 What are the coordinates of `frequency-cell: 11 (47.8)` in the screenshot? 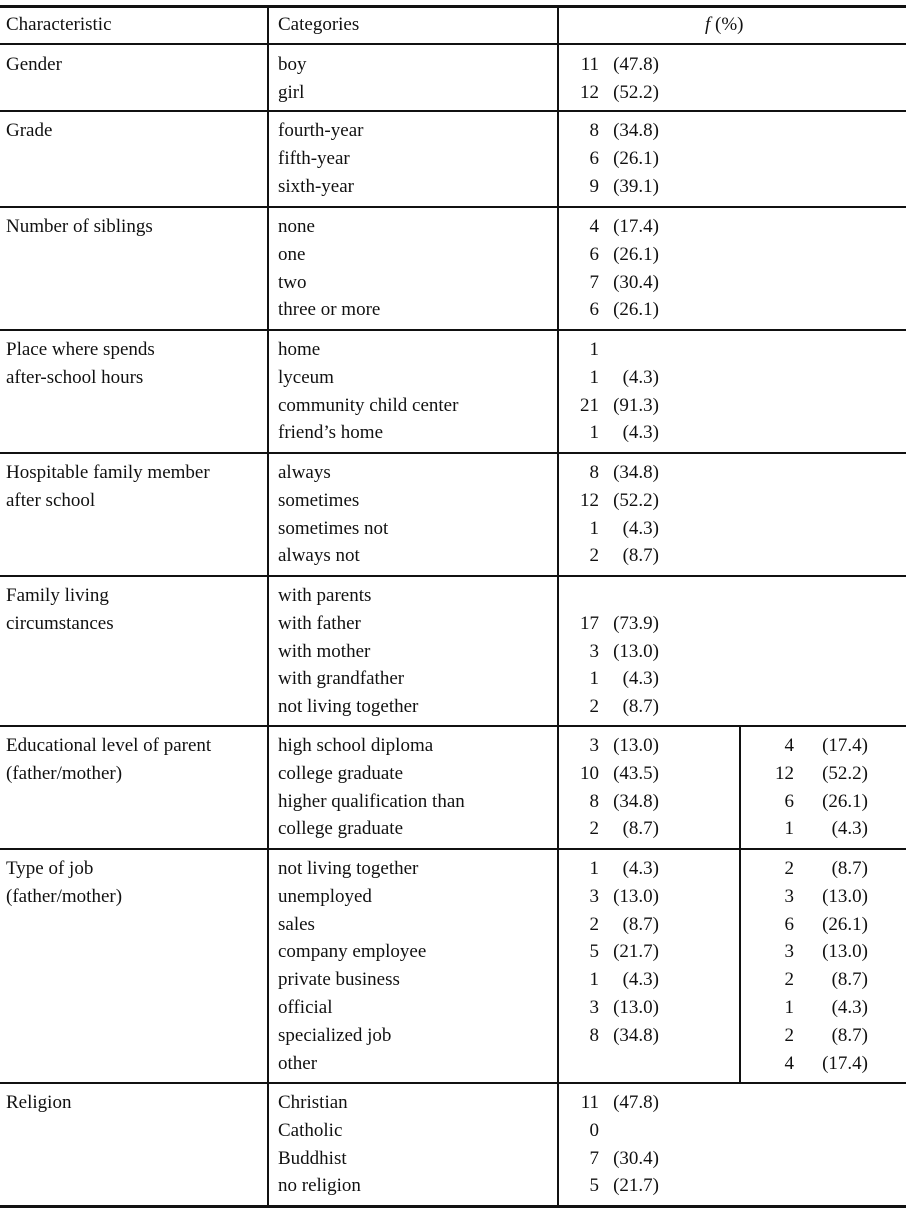 It's located at (617, 1103).